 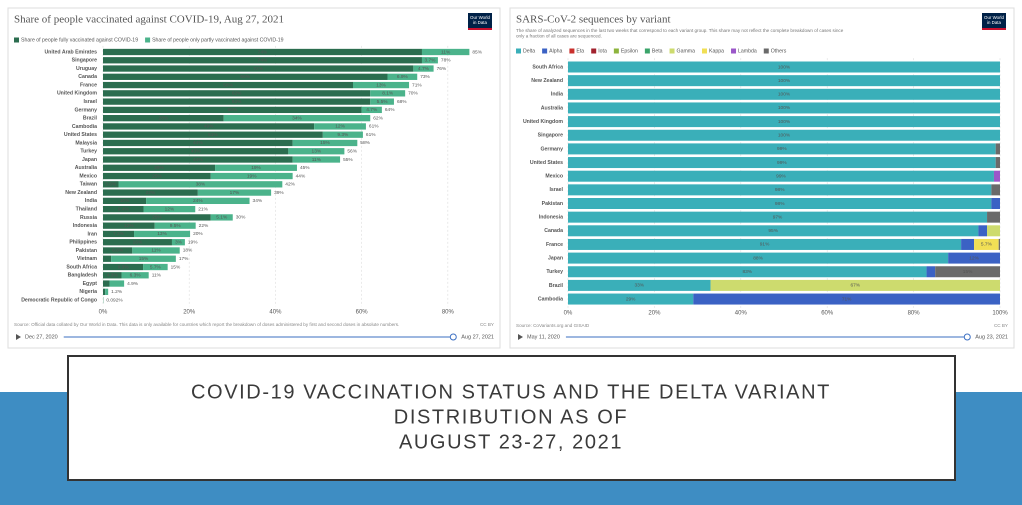 I want to click on logo-text: in Data, so click(x=994, y=22).